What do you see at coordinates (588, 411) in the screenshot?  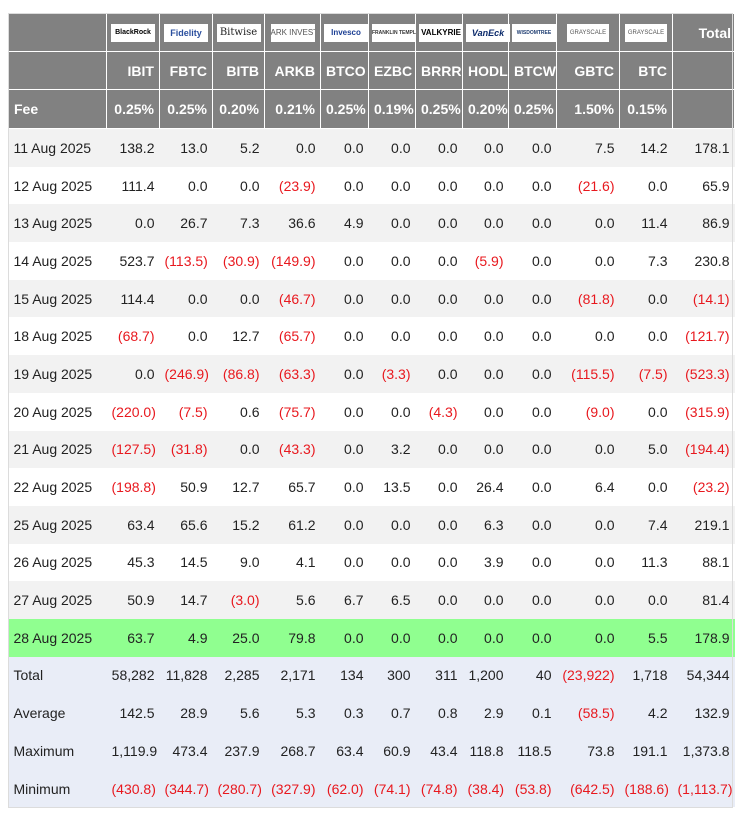 I see `flow-value: (9.0)` at bounding box center [588, 411].